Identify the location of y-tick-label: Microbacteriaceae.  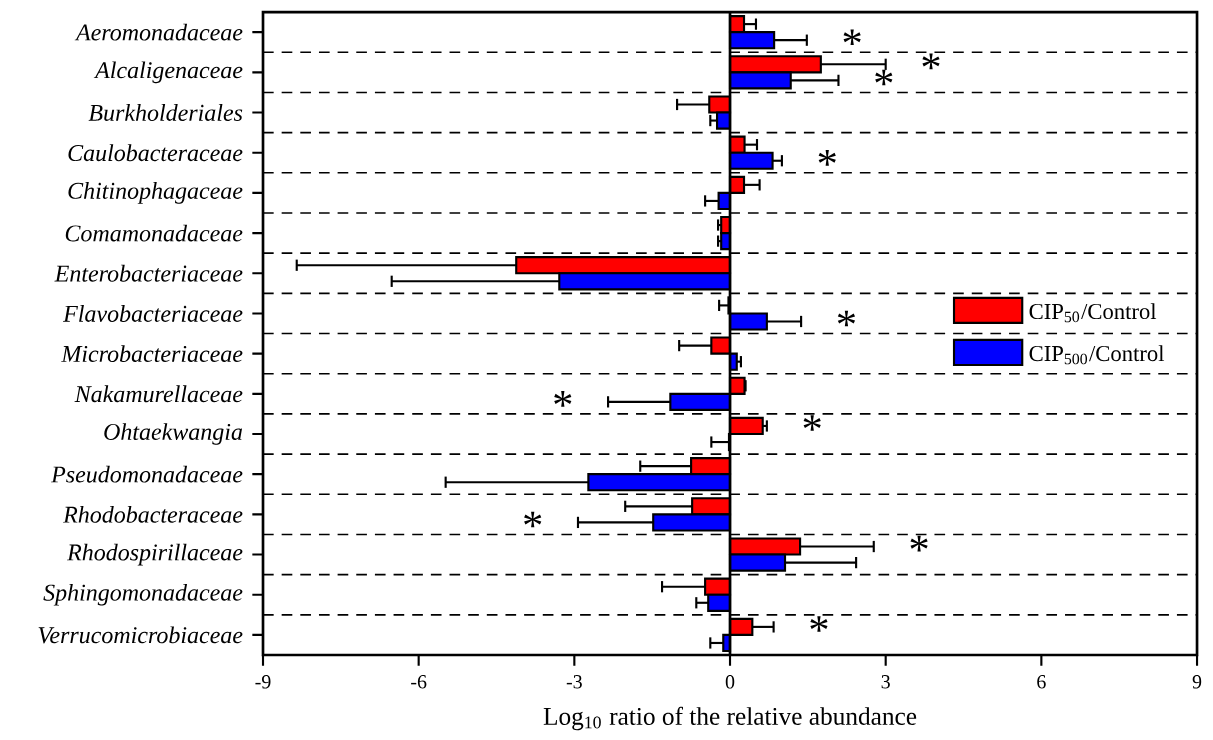
(152, 354).